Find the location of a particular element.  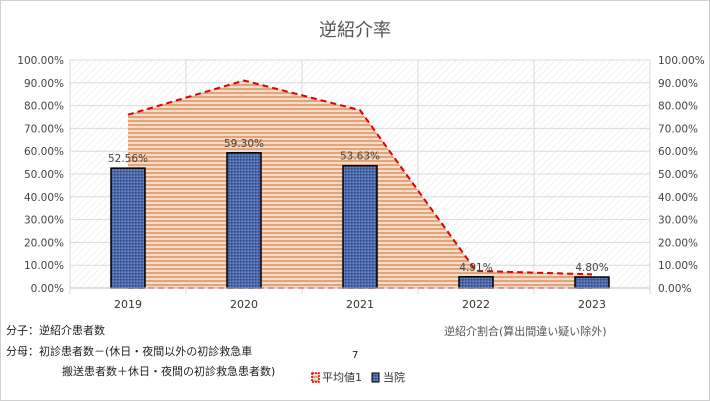

data-label: 52.56% is located at coordinates (128, 159).